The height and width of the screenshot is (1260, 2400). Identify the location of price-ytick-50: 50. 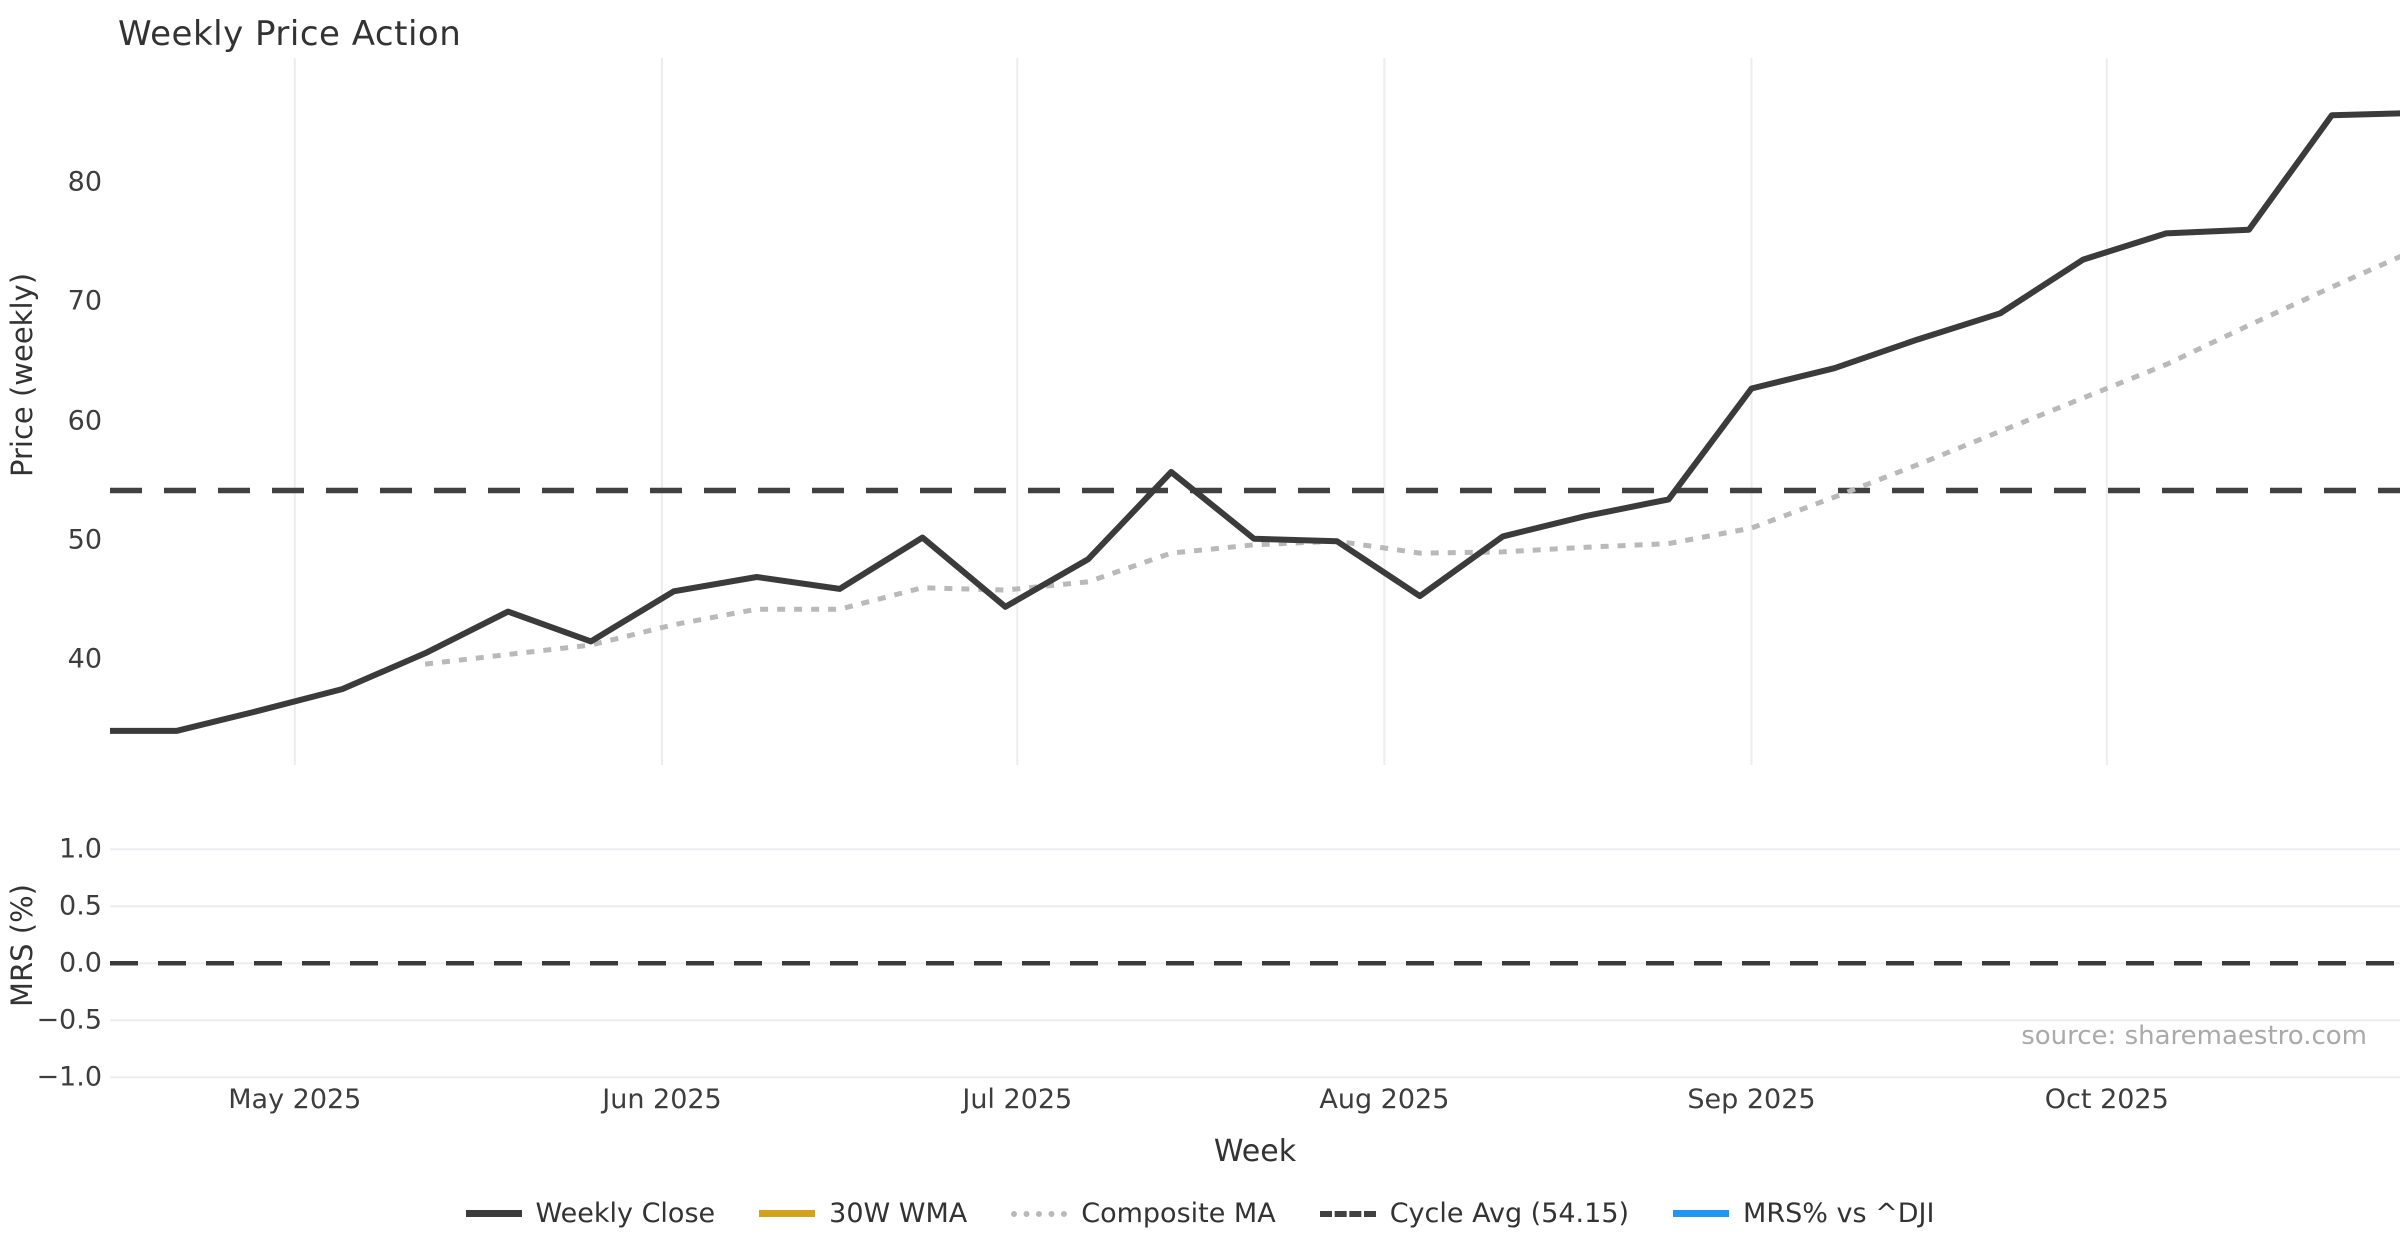
(84, 540).